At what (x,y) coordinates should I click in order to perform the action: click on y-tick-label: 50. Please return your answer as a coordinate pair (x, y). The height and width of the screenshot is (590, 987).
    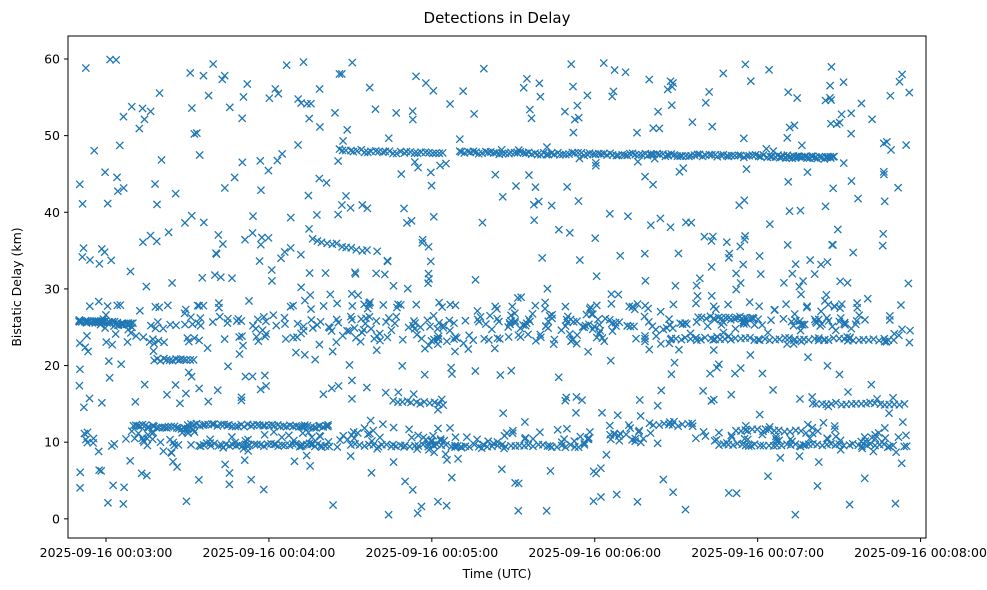
    Looking at the image, I should click on (52, 135).